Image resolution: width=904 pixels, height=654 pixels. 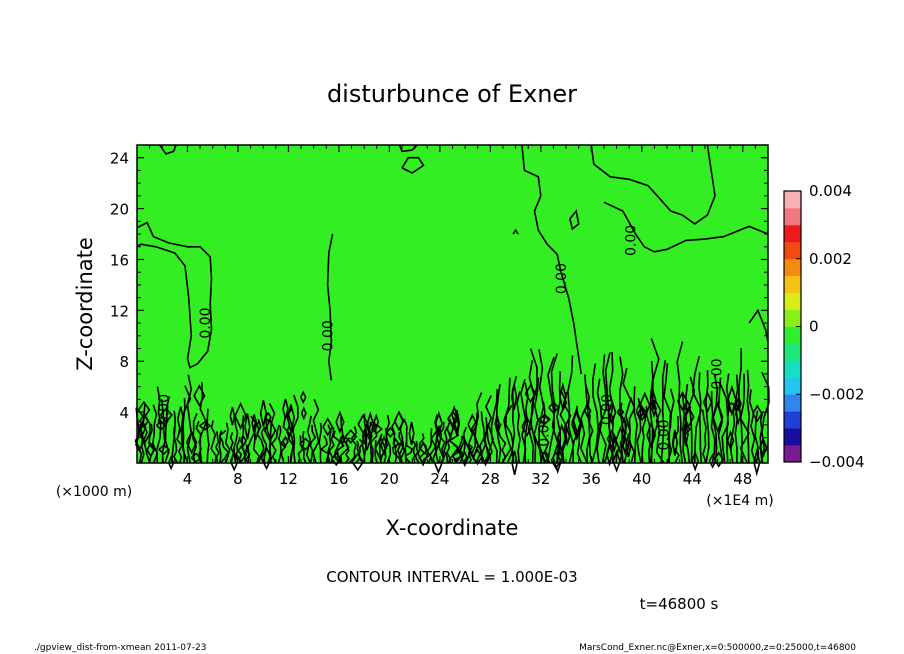 I want to click on contour-line-upper-right, so click(x=653, y=184).